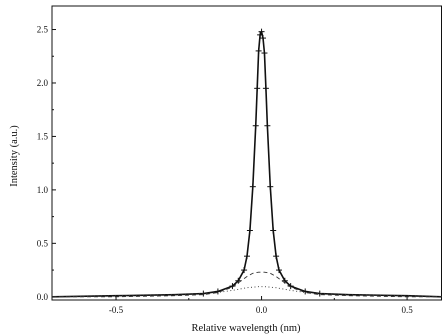 Image resolution: width=442 pixels, height=335 pixels. Describe the element at coordinates (116, 310) in the screenshot. I see `x-tick-label: -0.5` at that location.